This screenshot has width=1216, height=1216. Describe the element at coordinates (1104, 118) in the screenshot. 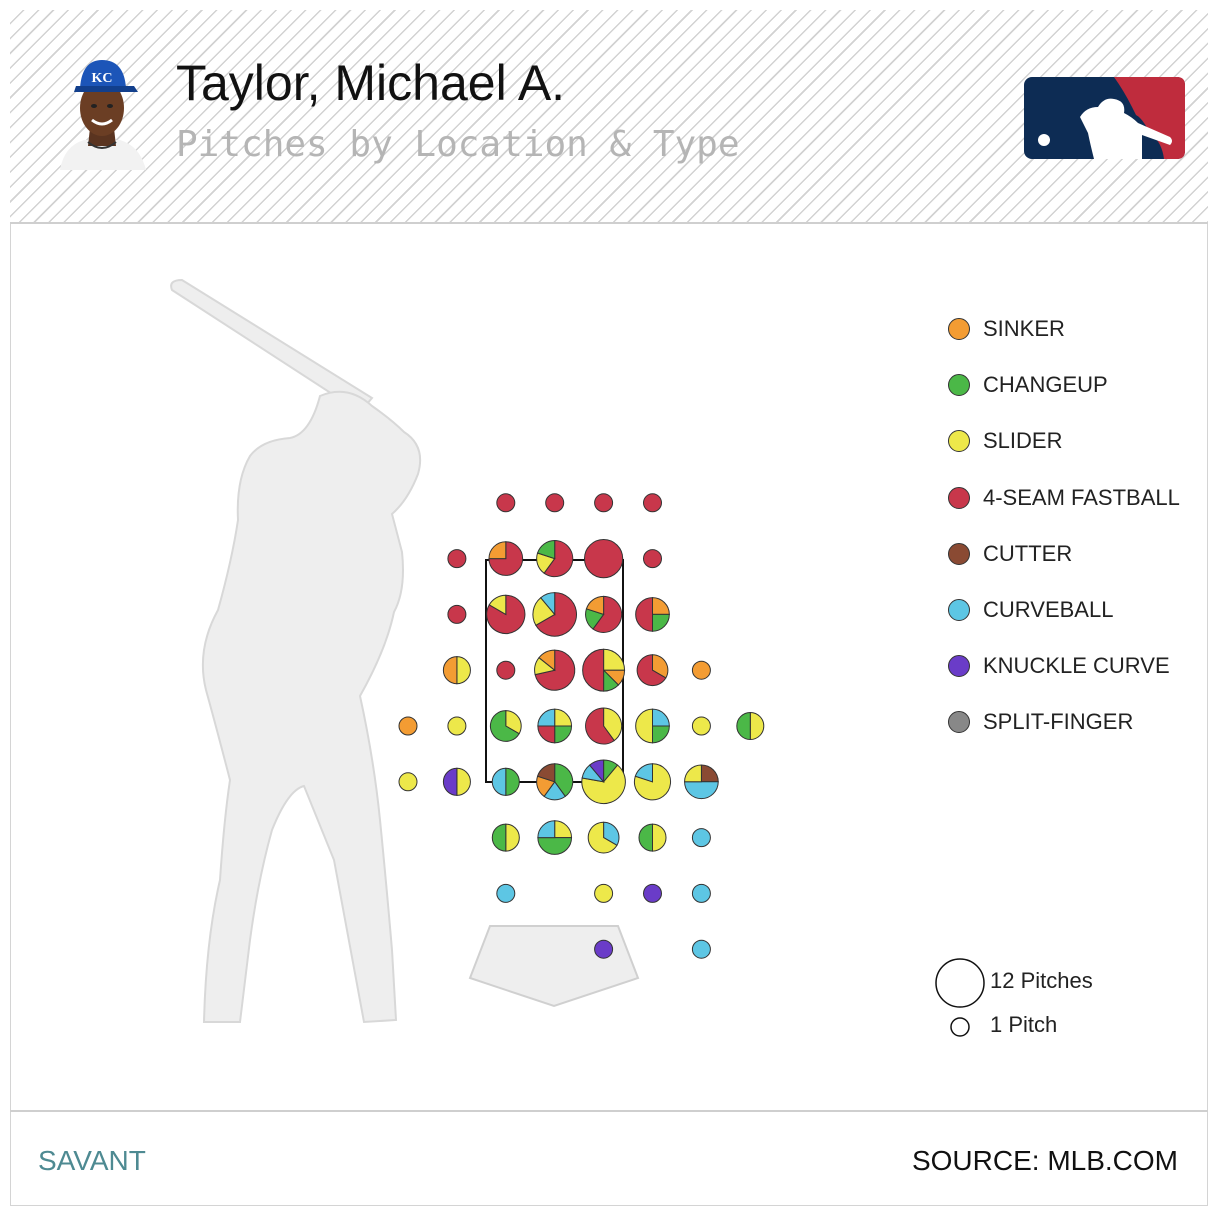

I see `mlb-logo-icon` at that location.